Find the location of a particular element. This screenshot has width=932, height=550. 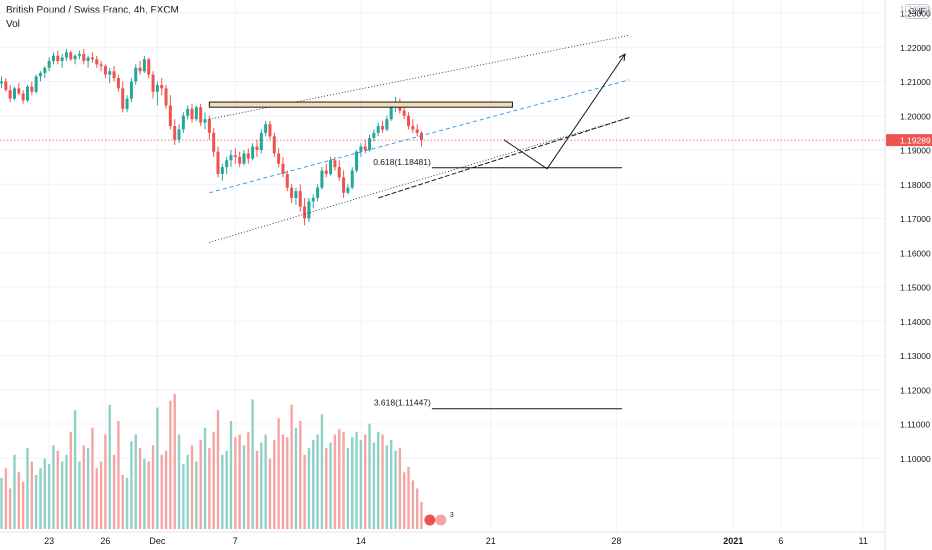

projection-path is located at coordinates (564, 111).